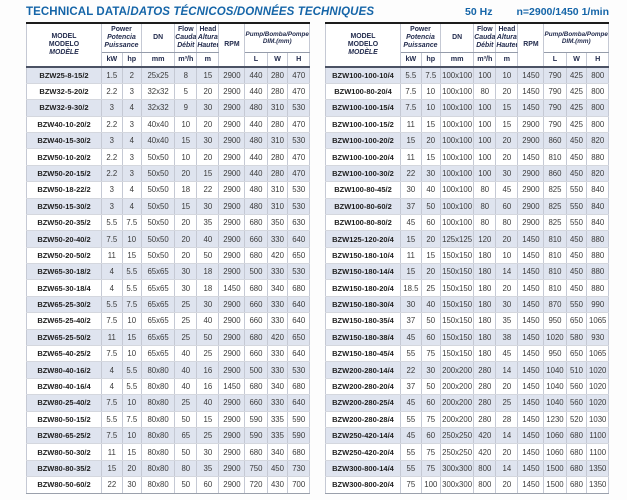 The height and width of the screenshot is (500, 627). Describe the element at coordinates (457, 452) in the screenshot. I see `cell-value: 250x250` at that location.